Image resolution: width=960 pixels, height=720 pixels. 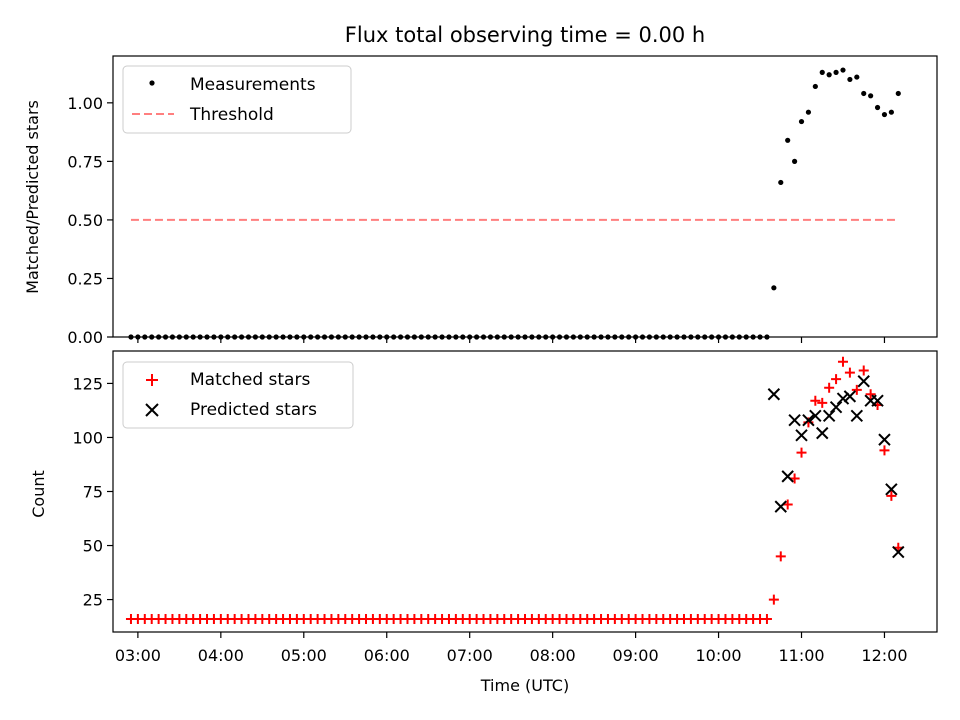 What do you see at coordinates (253, 410) in the screenshot?
I see `legend-predicted-label: Predicted stars` at bounding box center [253, 410].